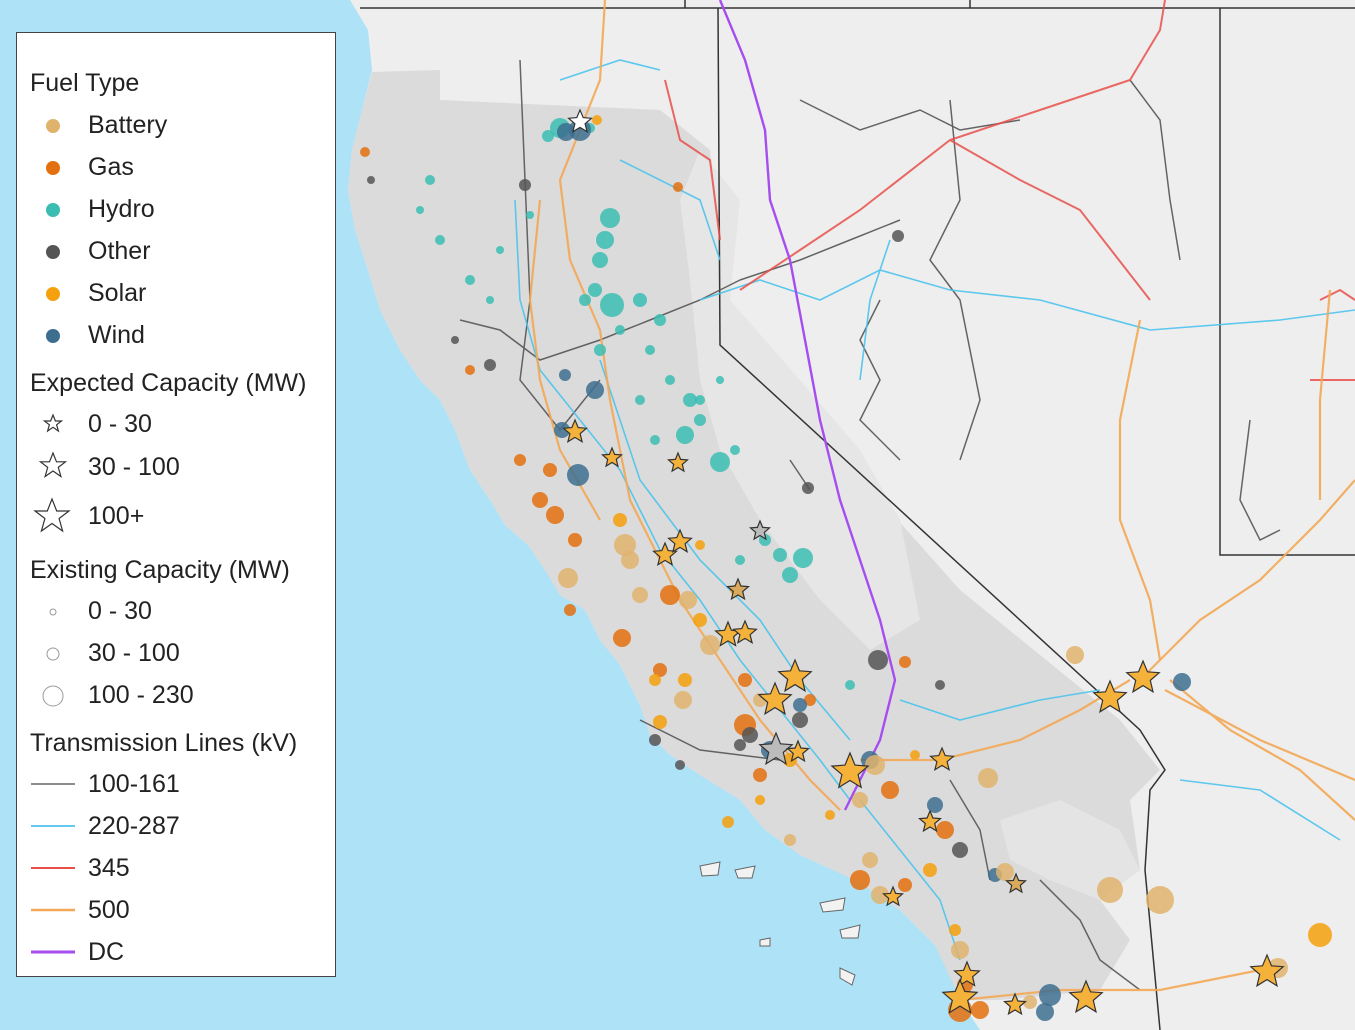  I want to click on star-medium-icon, so click(52, 464).